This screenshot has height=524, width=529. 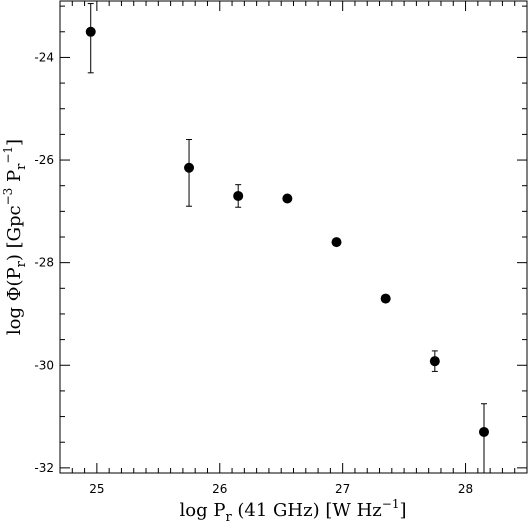 What do you see at coordinates (96, 489) in the screenshot?
I see `x-tick-label: 25` at bounding box center [96, 489].